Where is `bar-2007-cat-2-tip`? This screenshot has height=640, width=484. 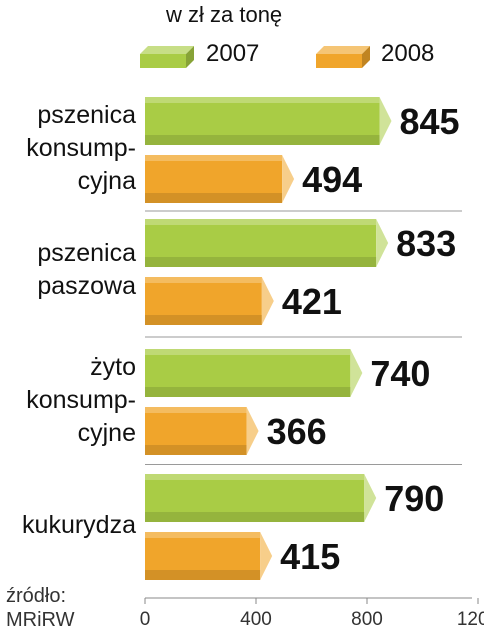 bar-2007-cat-2-tip is located at coordinates (356, 373).